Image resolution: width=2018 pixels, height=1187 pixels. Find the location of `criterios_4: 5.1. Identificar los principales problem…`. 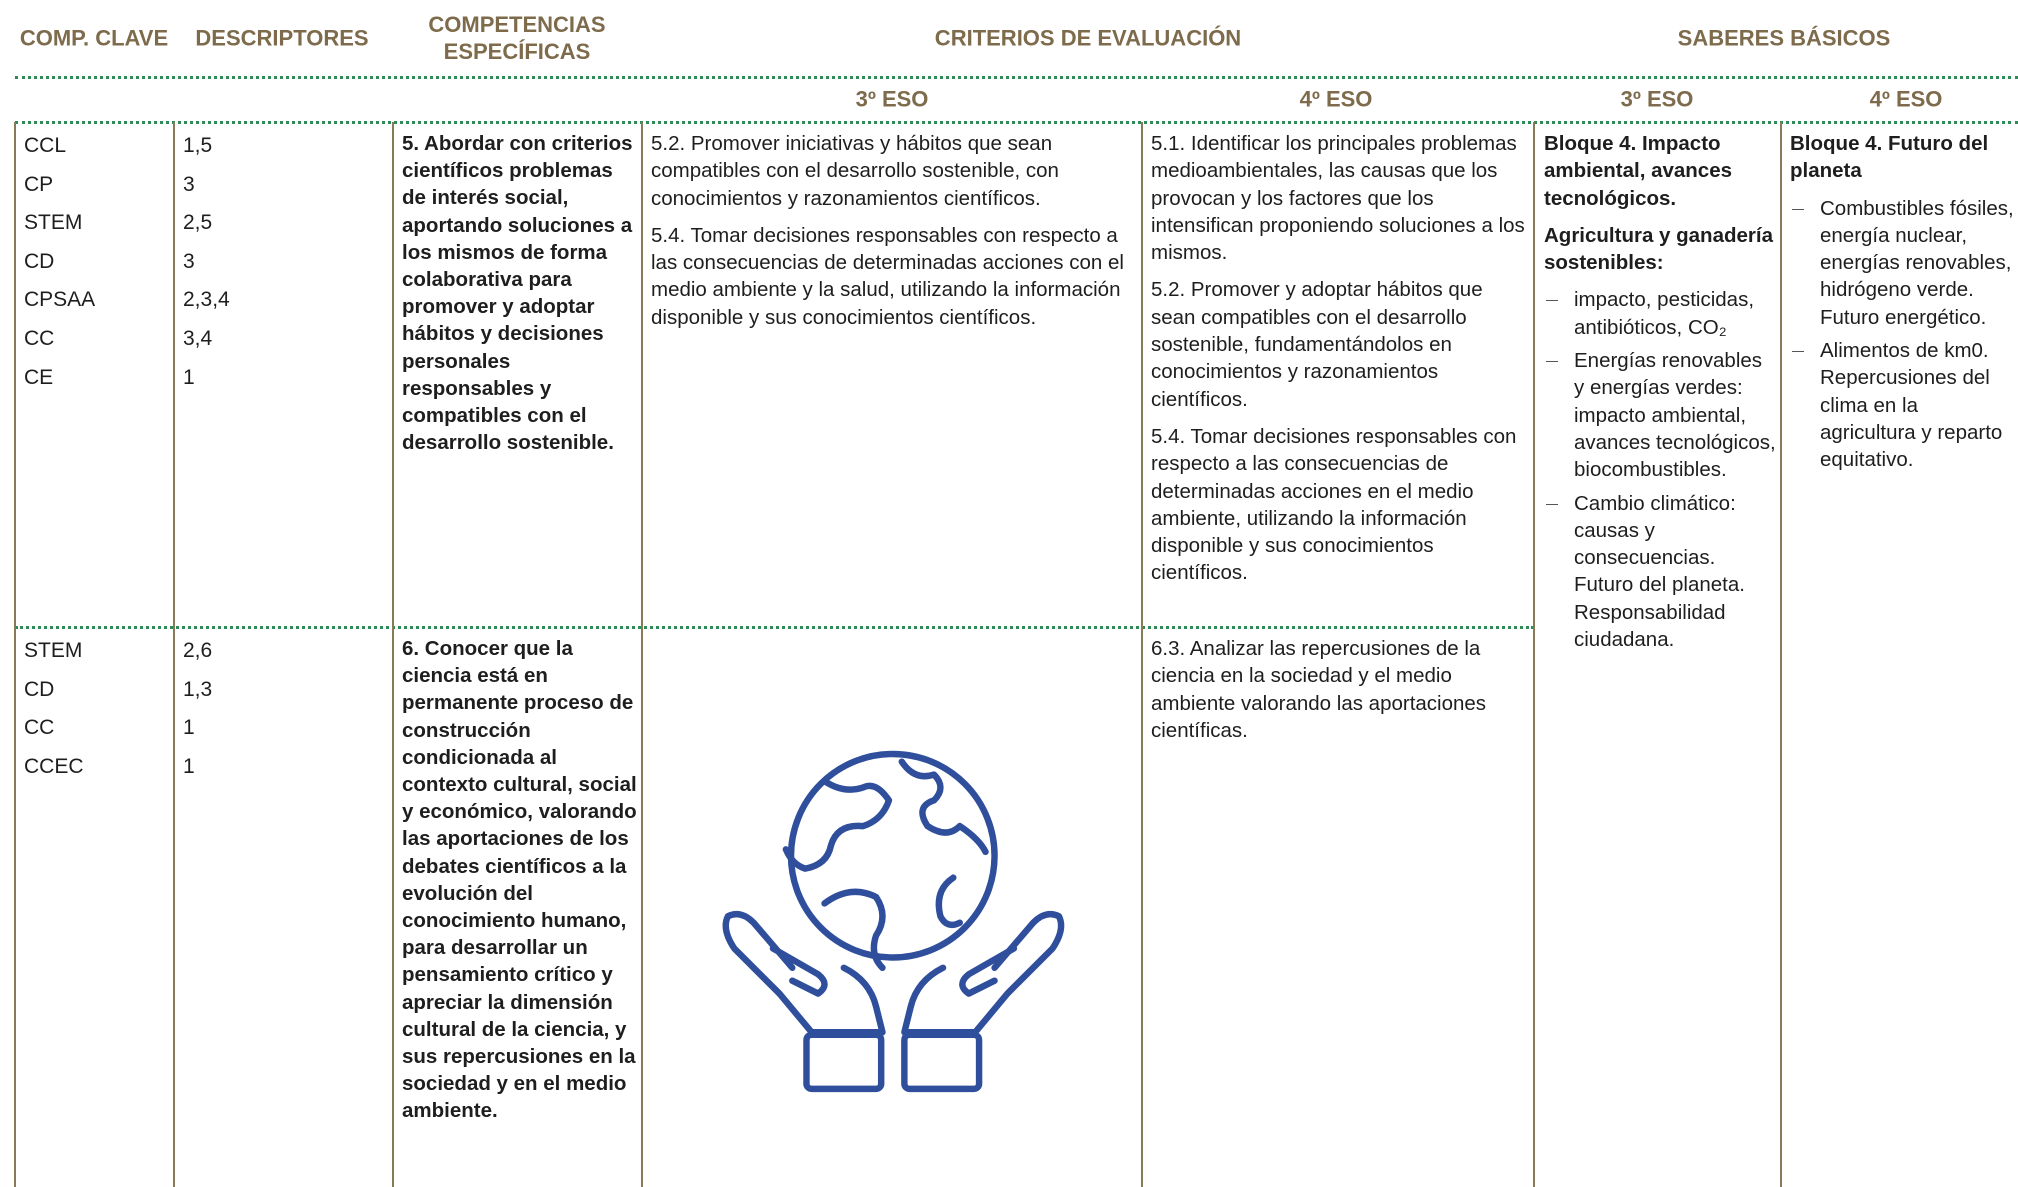

criterios_4: 5.1. Identificar los principales problem… is located at coordinates (1341, 363).